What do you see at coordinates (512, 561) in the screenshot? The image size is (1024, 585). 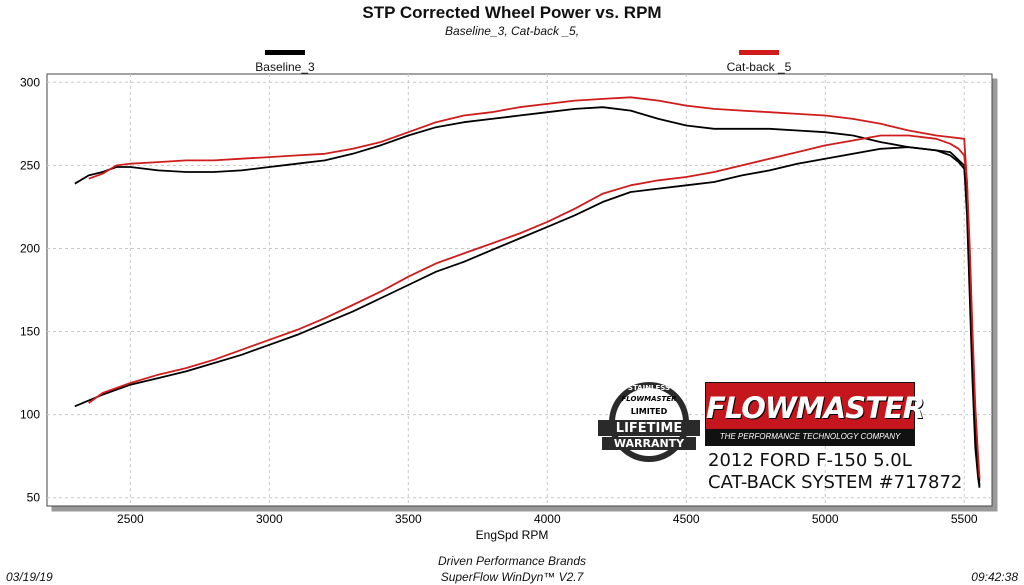 I see `footer-company: Driven Performance Brands` at bounding box center [512, 561].